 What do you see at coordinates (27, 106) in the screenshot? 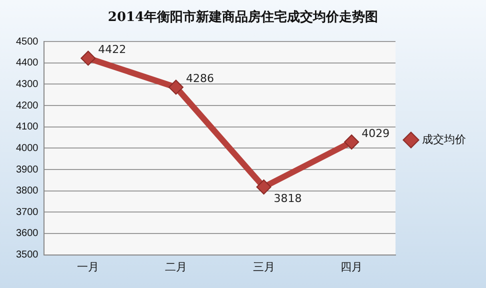
I see `y-tick-label: 4200` at bounding box center [27, 106].